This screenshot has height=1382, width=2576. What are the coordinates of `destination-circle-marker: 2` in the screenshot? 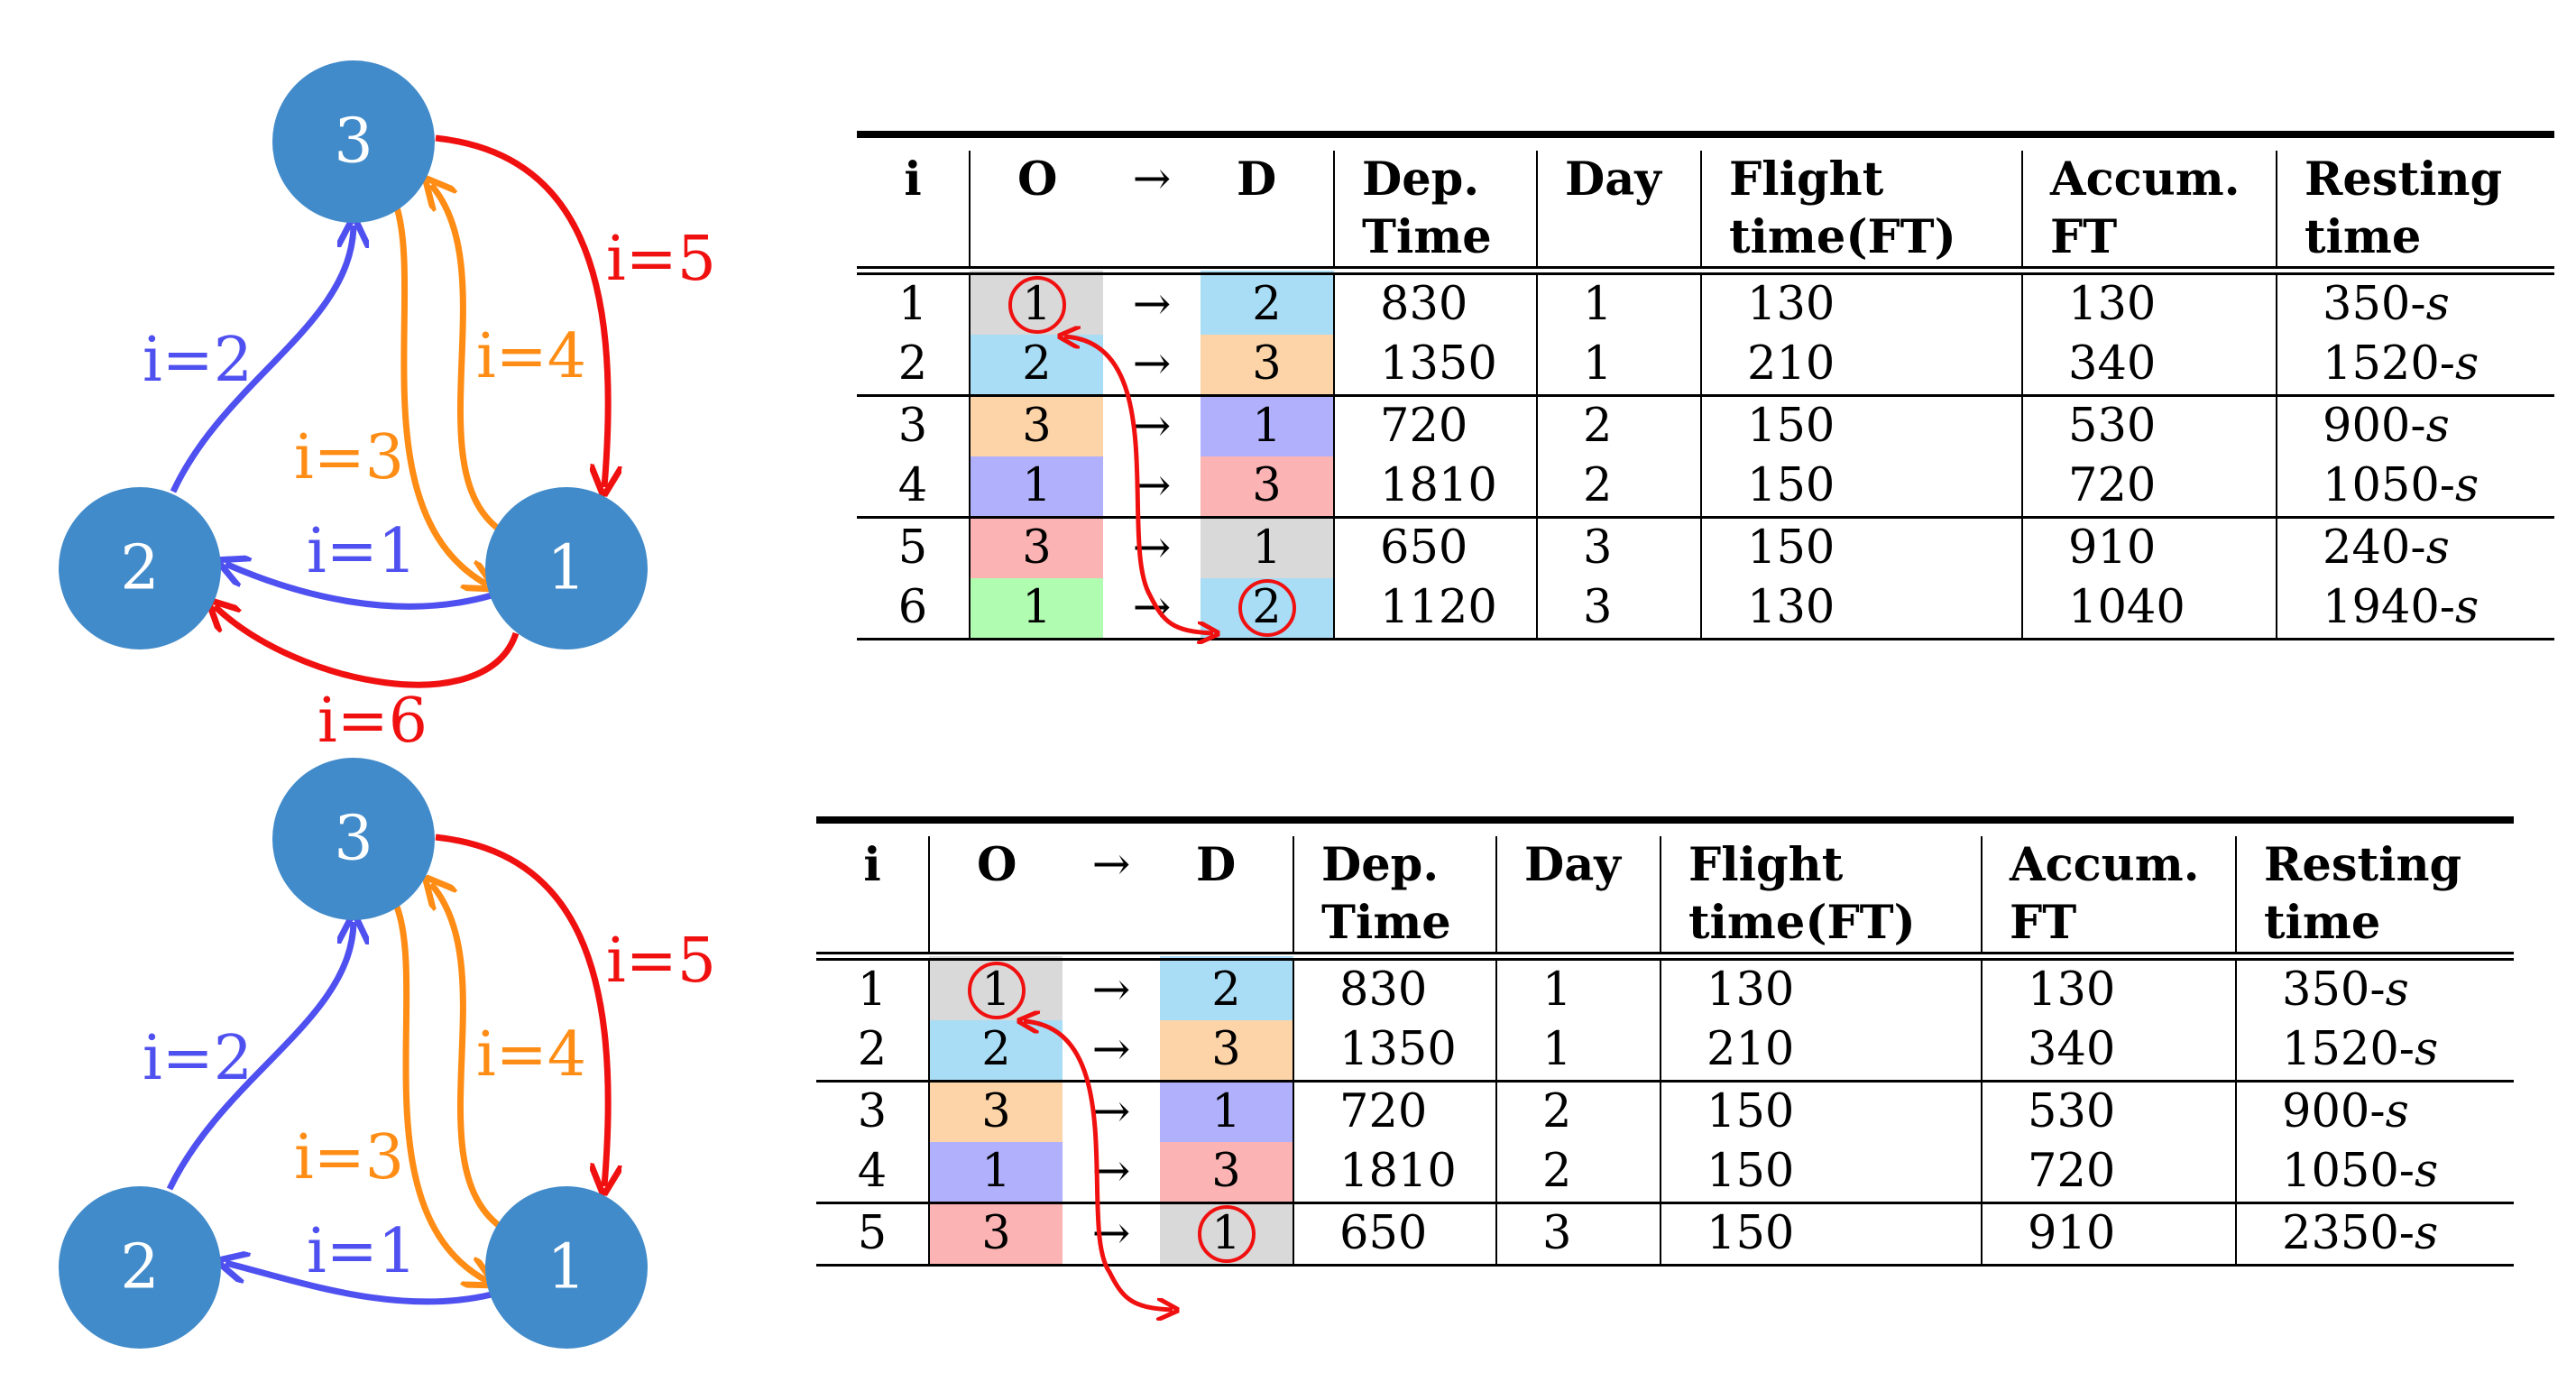 It's located at (1267, 608).